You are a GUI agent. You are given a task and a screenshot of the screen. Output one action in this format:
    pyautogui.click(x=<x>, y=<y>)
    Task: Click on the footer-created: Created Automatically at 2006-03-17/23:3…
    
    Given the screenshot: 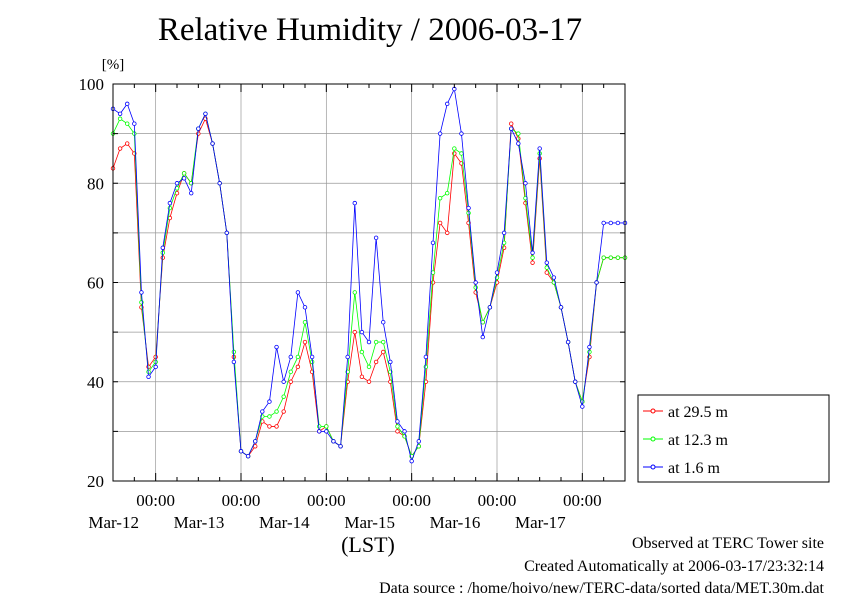 What is the action you would take?
    pyautogui.click(x=674, y=566)
    